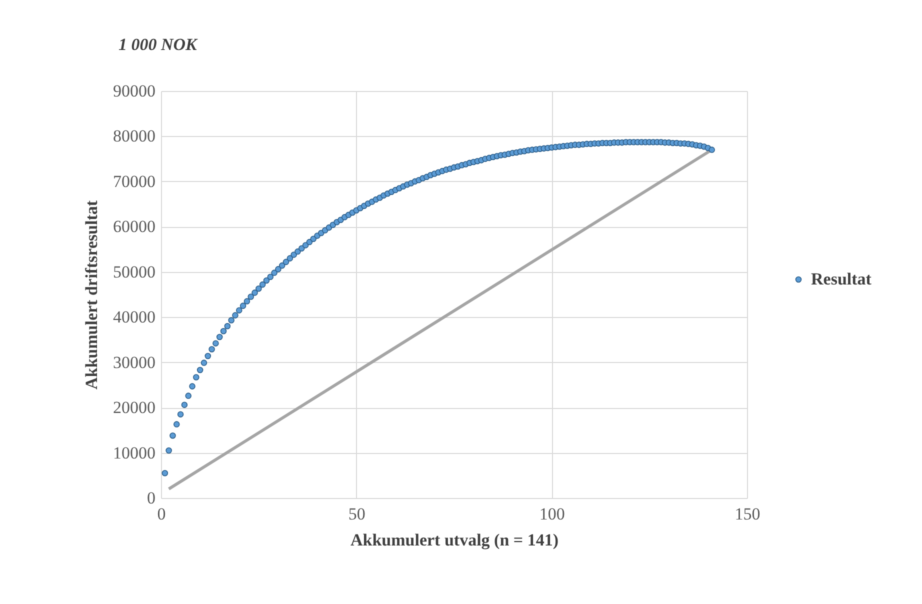 This screenshot has width=922, height=604. Describe the element at coordinates (841, 279) in the screenshot. I see `legend-label: Resultat` at that location.